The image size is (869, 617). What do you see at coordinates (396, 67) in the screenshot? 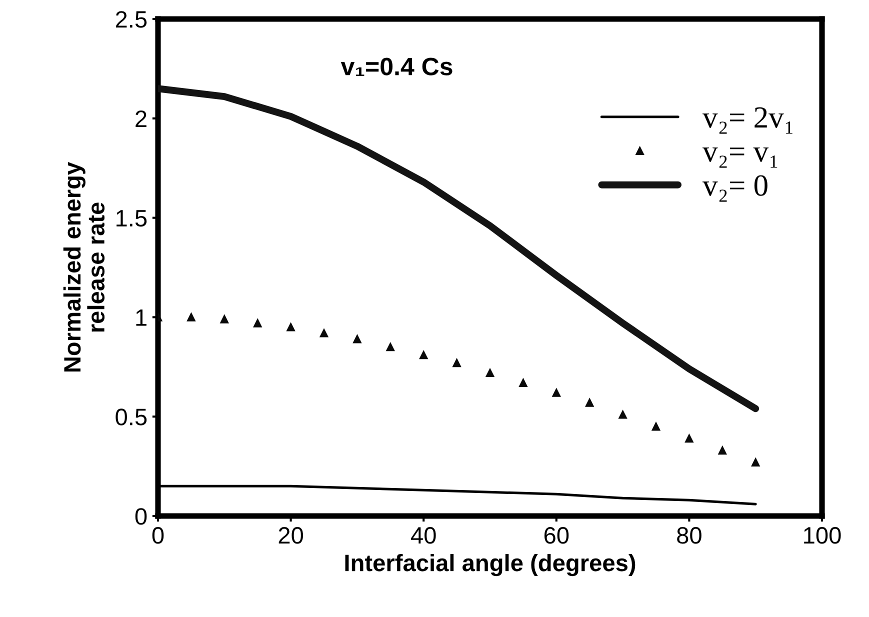
I see `annotation: v₁=0.4 Cs` at bounding box center [396, 67].